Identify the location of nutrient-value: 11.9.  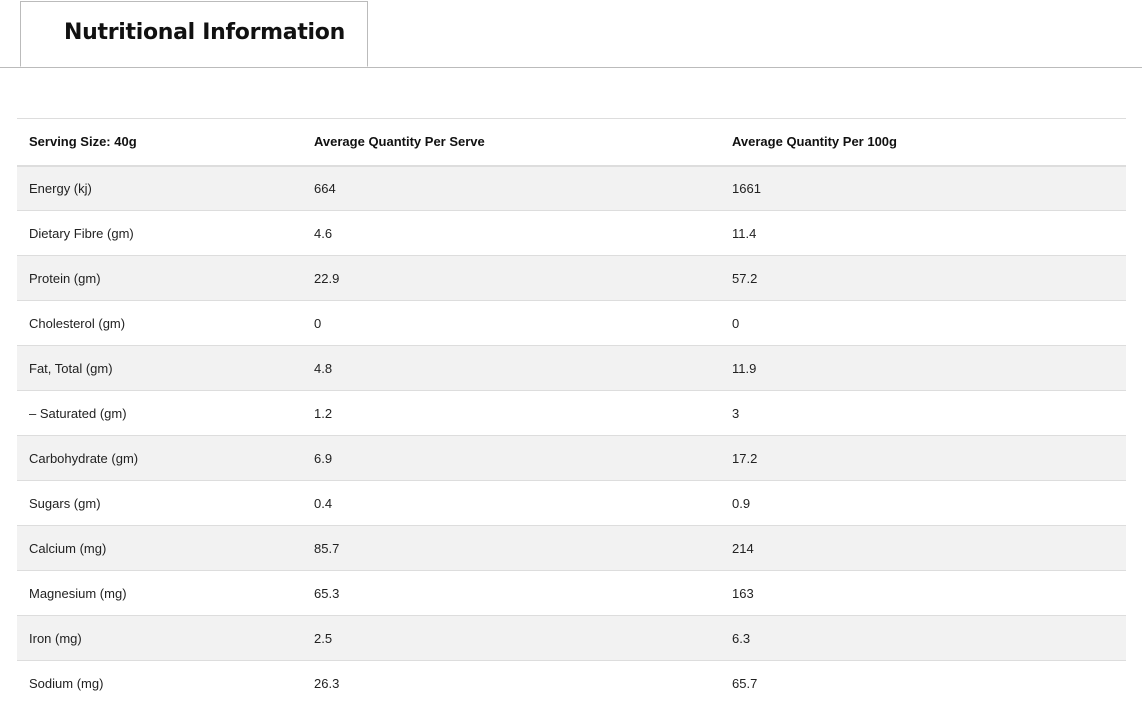
(923, 368).